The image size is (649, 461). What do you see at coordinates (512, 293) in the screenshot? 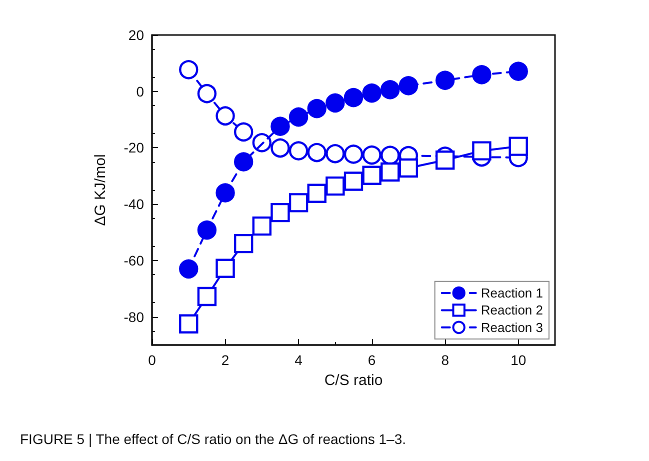
I see `legend-label: Reaction 1` at bounding box center [512, 293].